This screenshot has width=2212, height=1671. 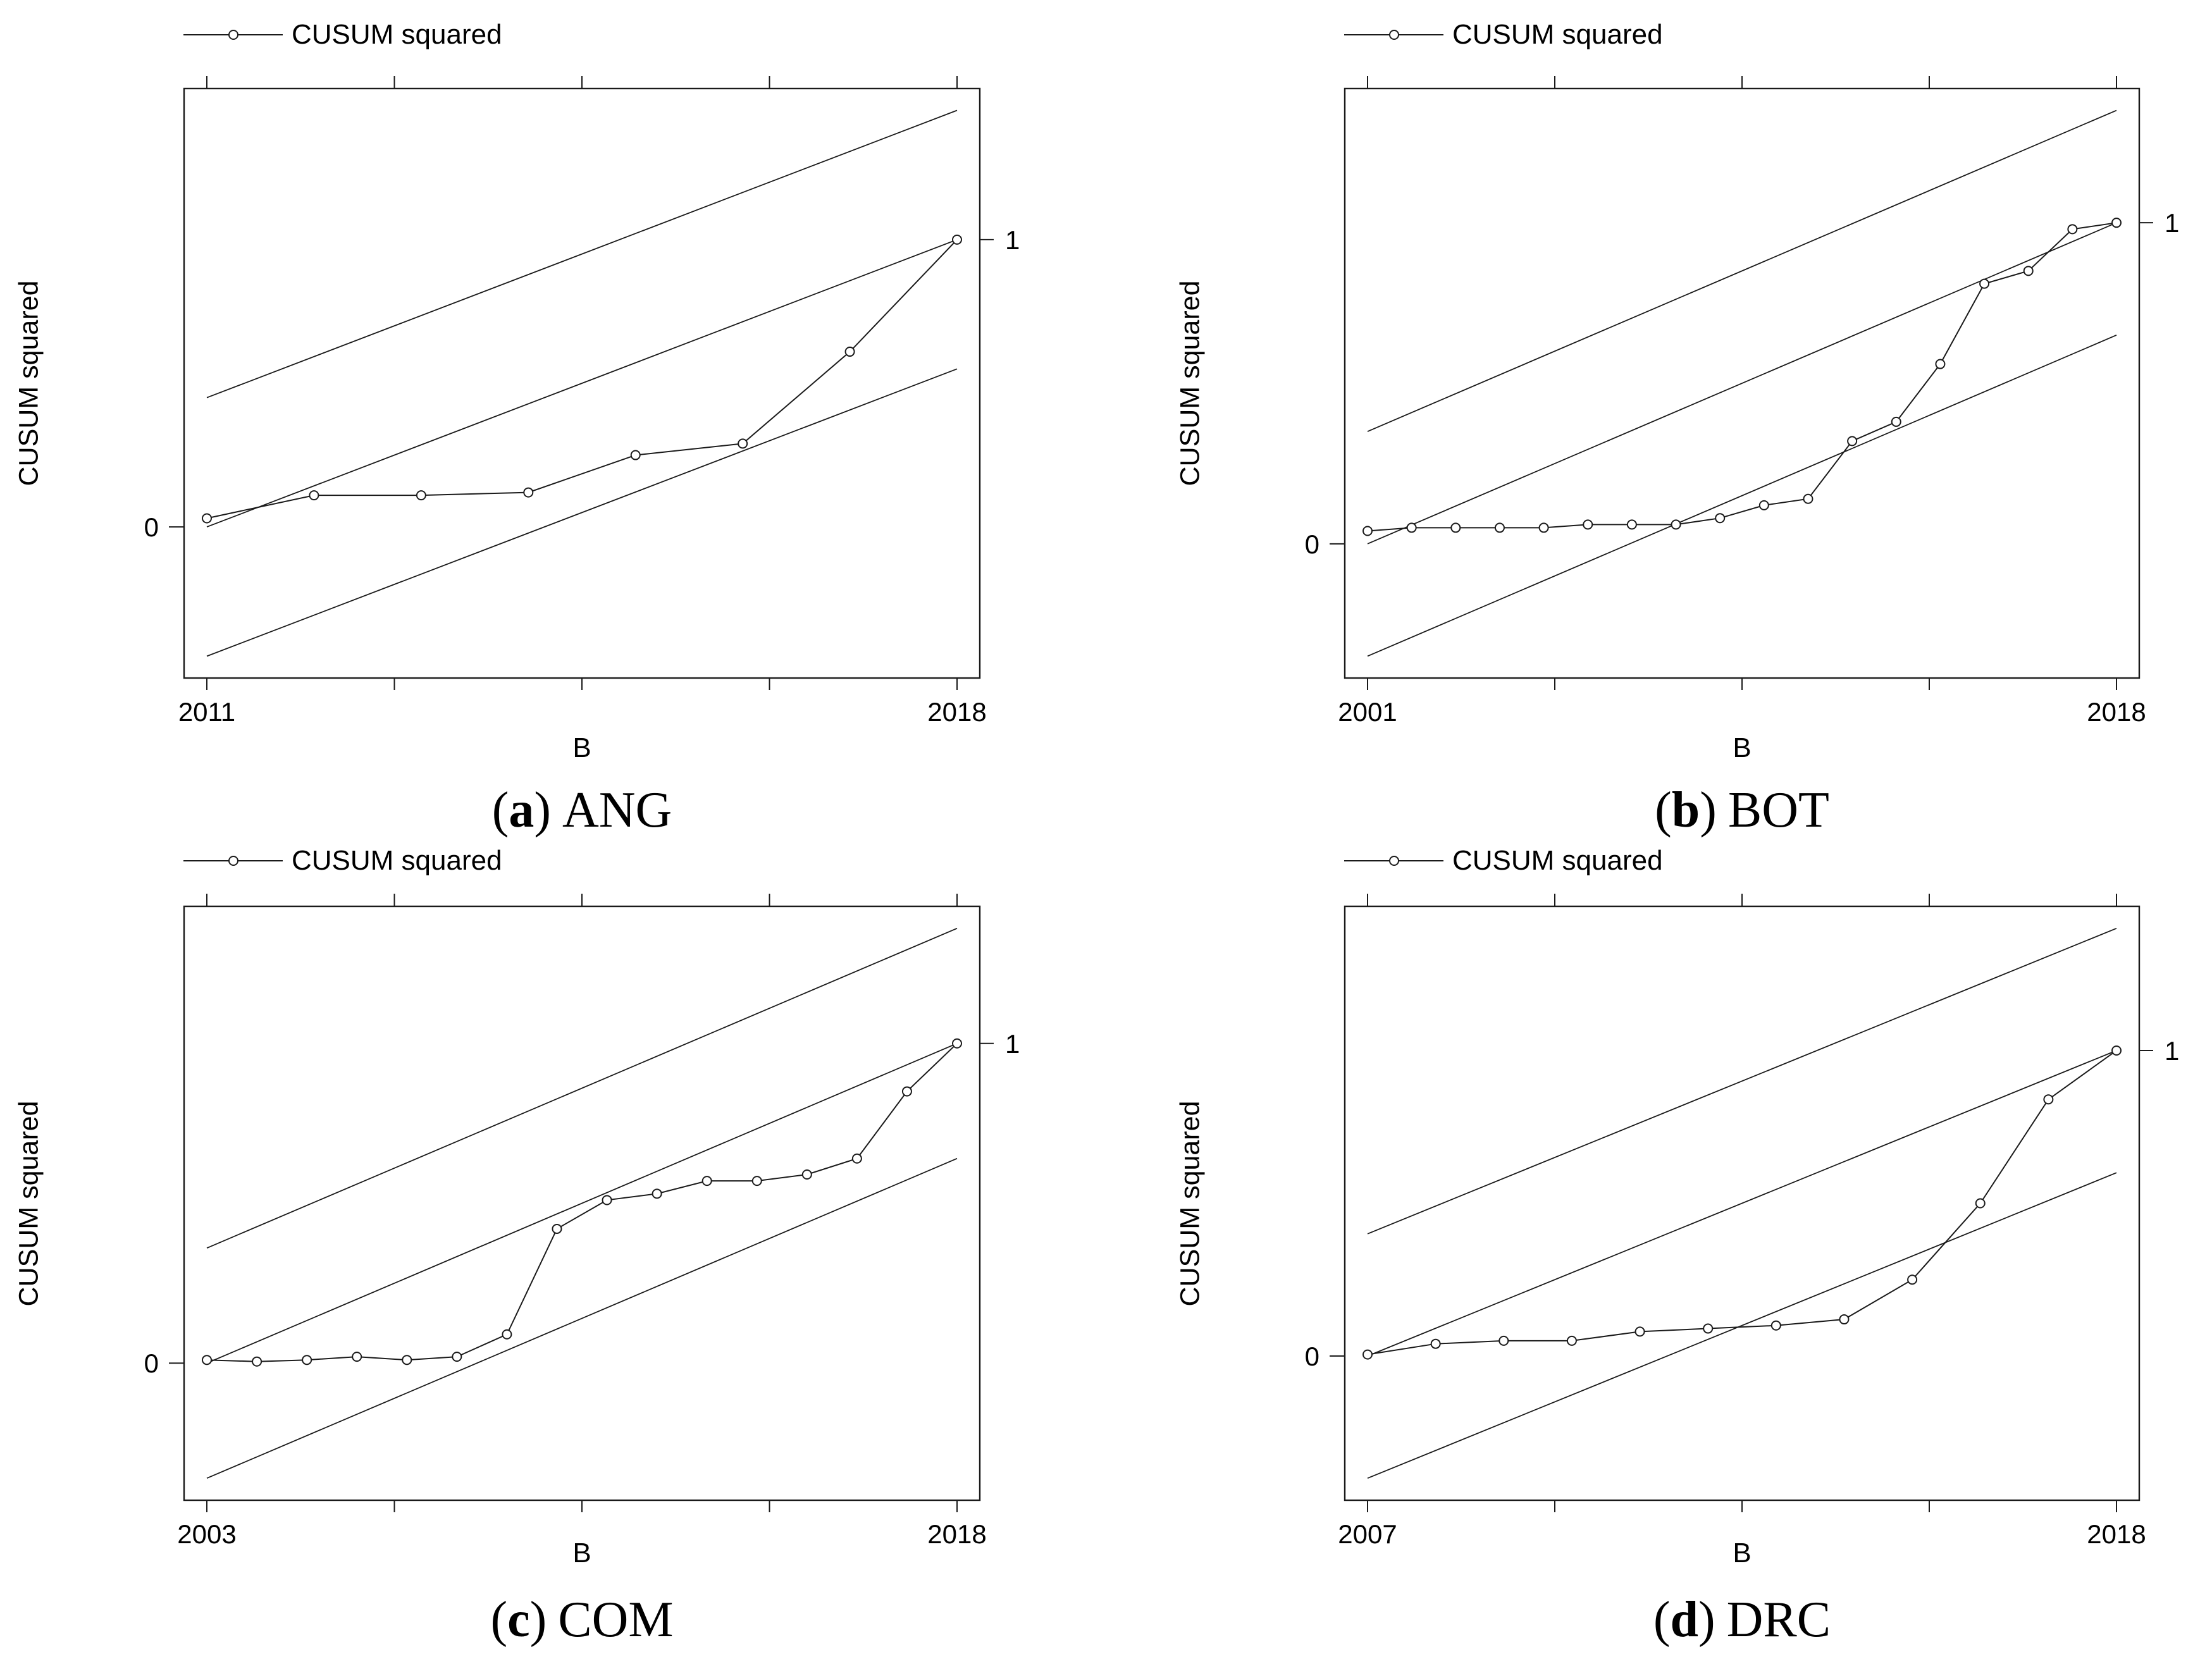 What do you see at coordinates (1503, 861) in the screenshot?
I see `legend-panel-d: CUSUM squared` at bounding box center [1503, 861].